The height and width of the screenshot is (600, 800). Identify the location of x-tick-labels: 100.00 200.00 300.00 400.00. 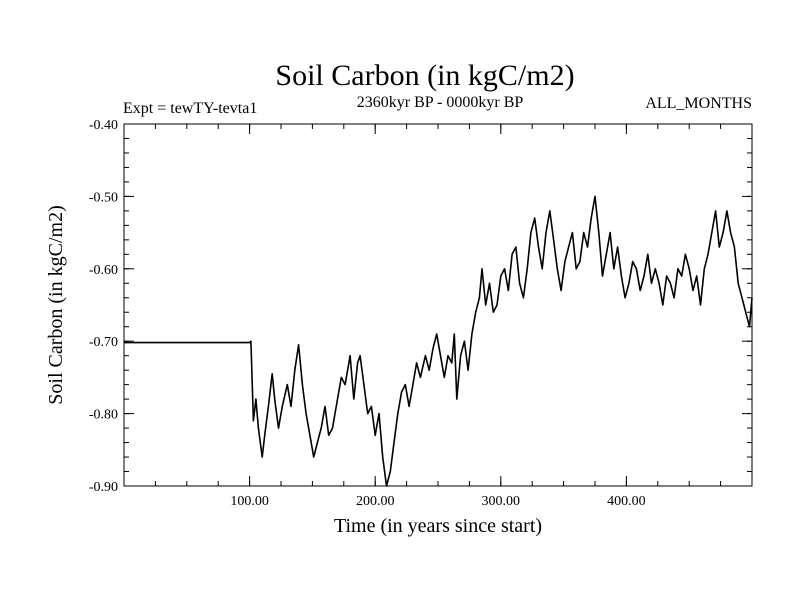
(437, 501).